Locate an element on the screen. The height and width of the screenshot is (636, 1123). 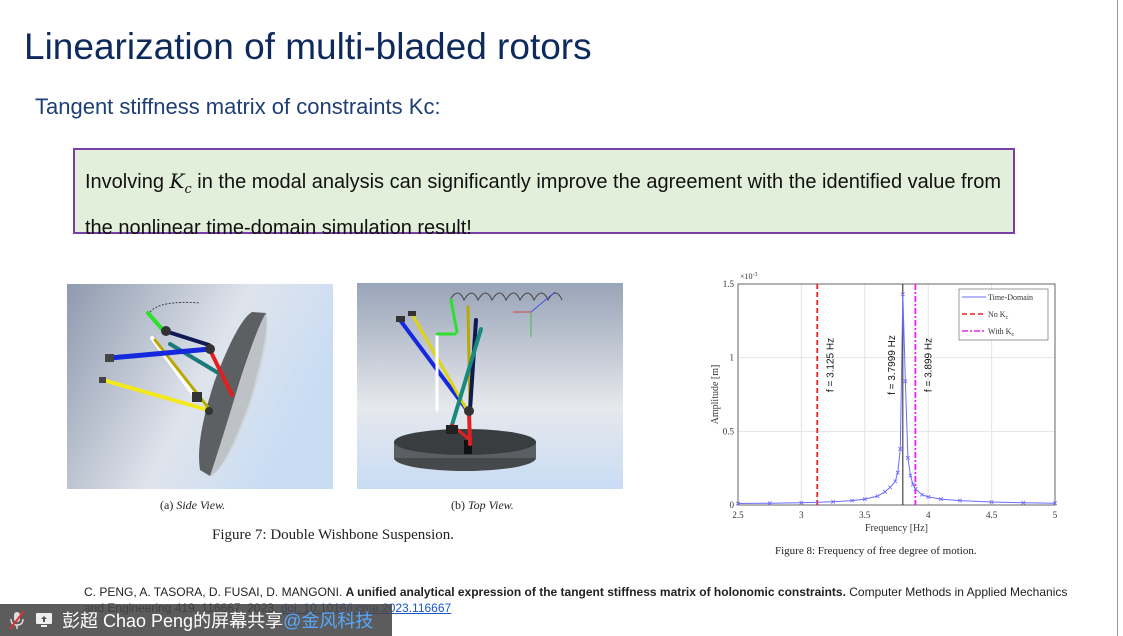
screen-share-icon is located at coordinates (44, 620).